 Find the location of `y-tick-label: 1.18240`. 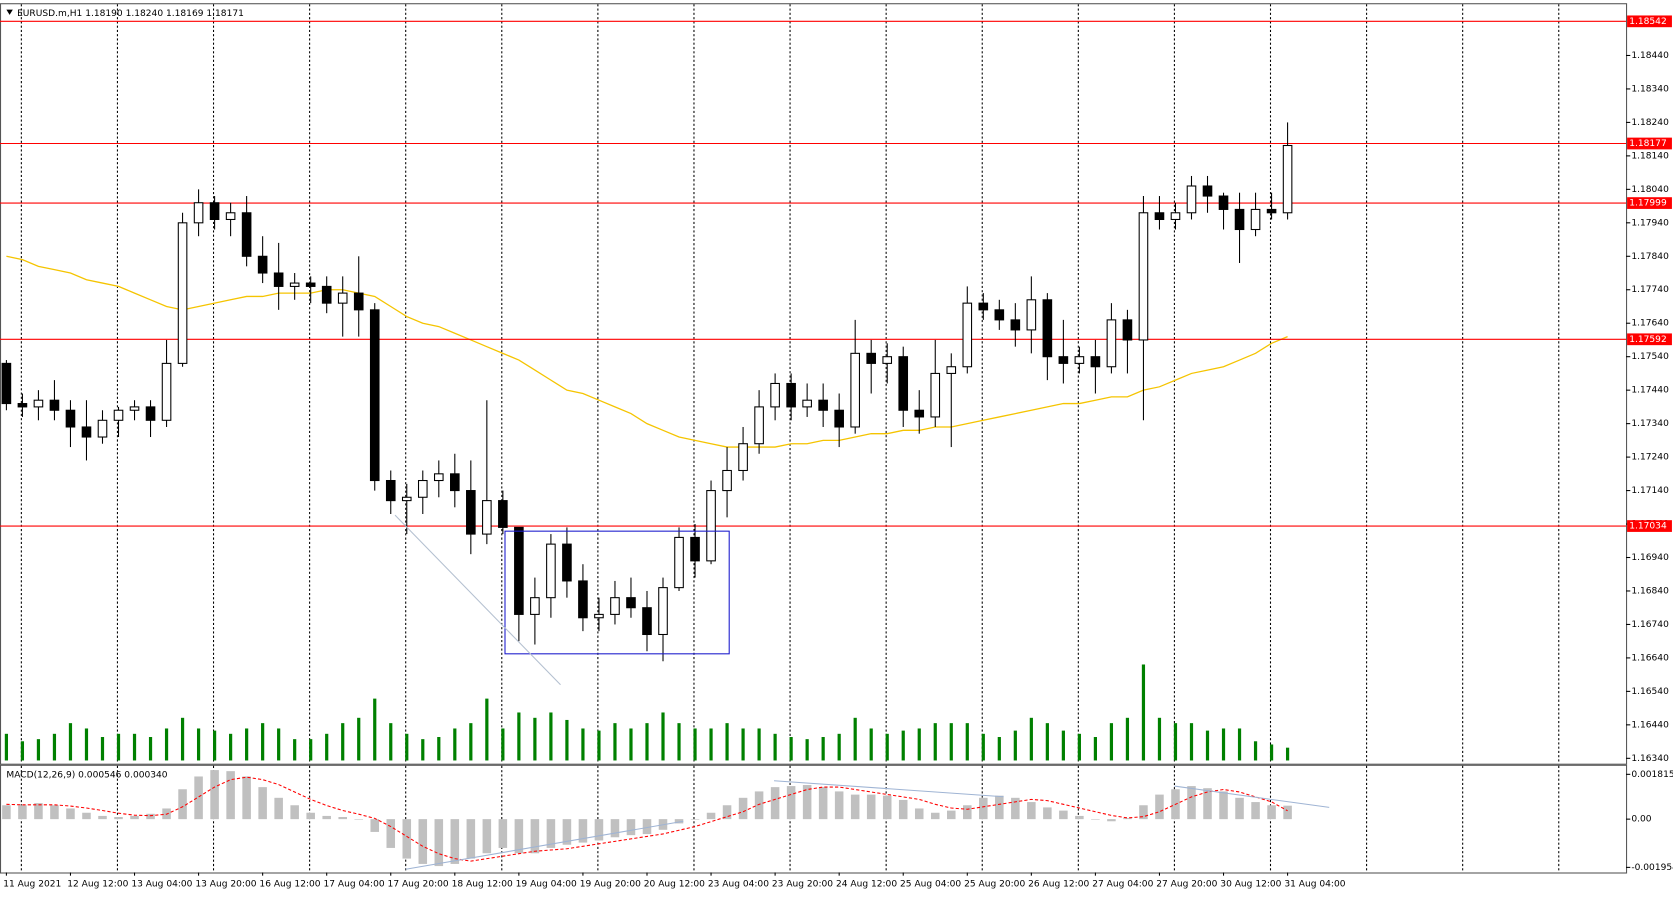

y-tick-label: 1.18240 is located at coordinates (1650, 123).